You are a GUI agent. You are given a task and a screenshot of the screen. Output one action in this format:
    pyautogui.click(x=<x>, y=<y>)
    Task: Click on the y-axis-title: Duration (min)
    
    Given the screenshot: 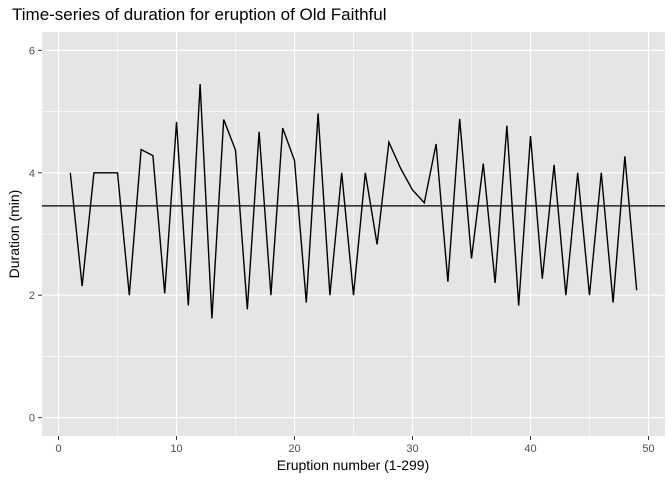 What is the action you would take?
    pyautogui.click(x=14, y=234)
    